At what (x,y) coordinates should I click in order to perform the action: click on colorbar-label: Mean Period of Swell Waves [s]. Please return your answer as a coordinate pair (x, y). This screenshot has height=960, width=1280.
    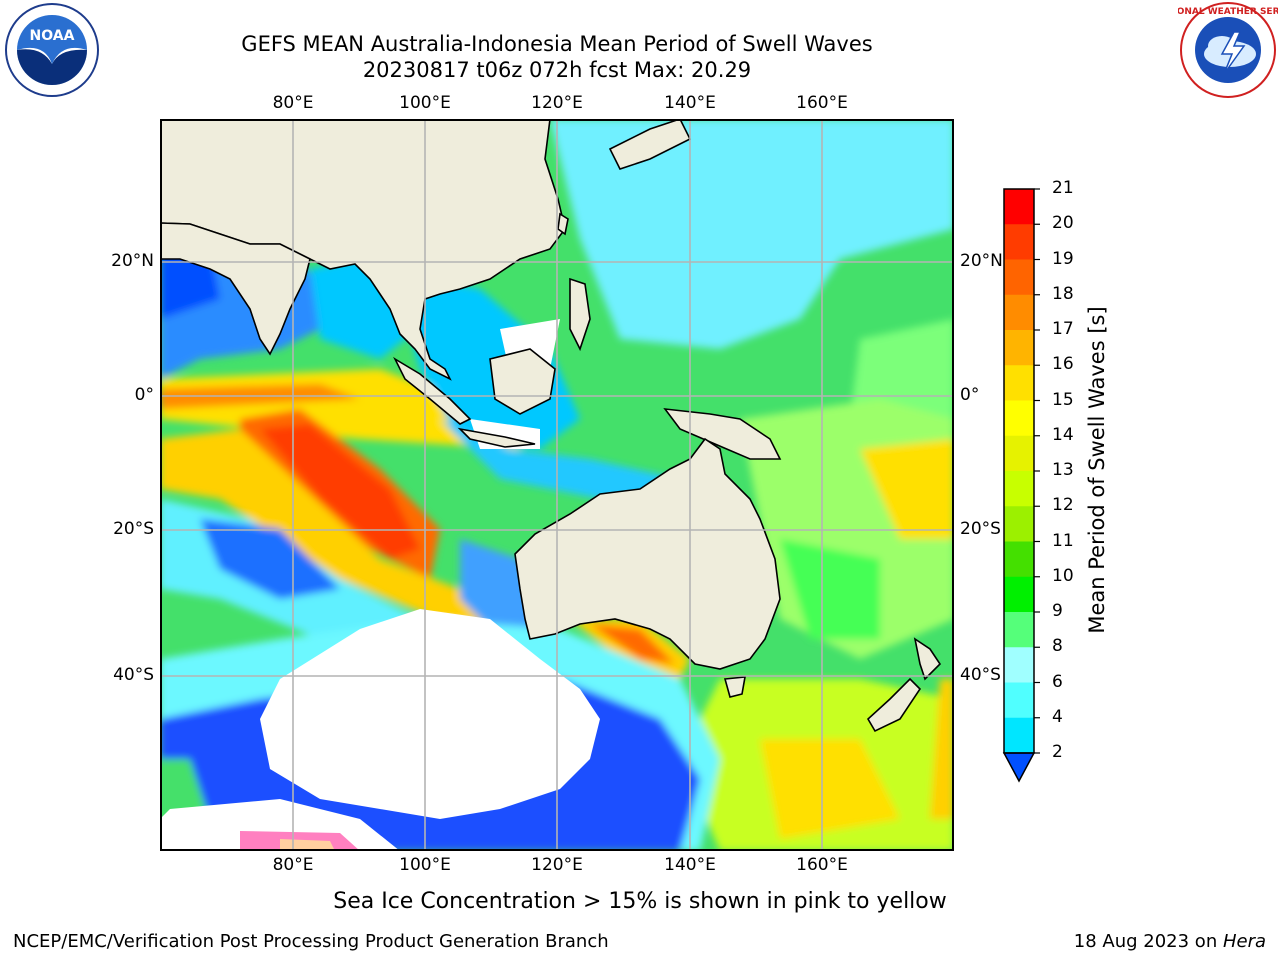
    Looking at the image, I should click on (1097, 470).